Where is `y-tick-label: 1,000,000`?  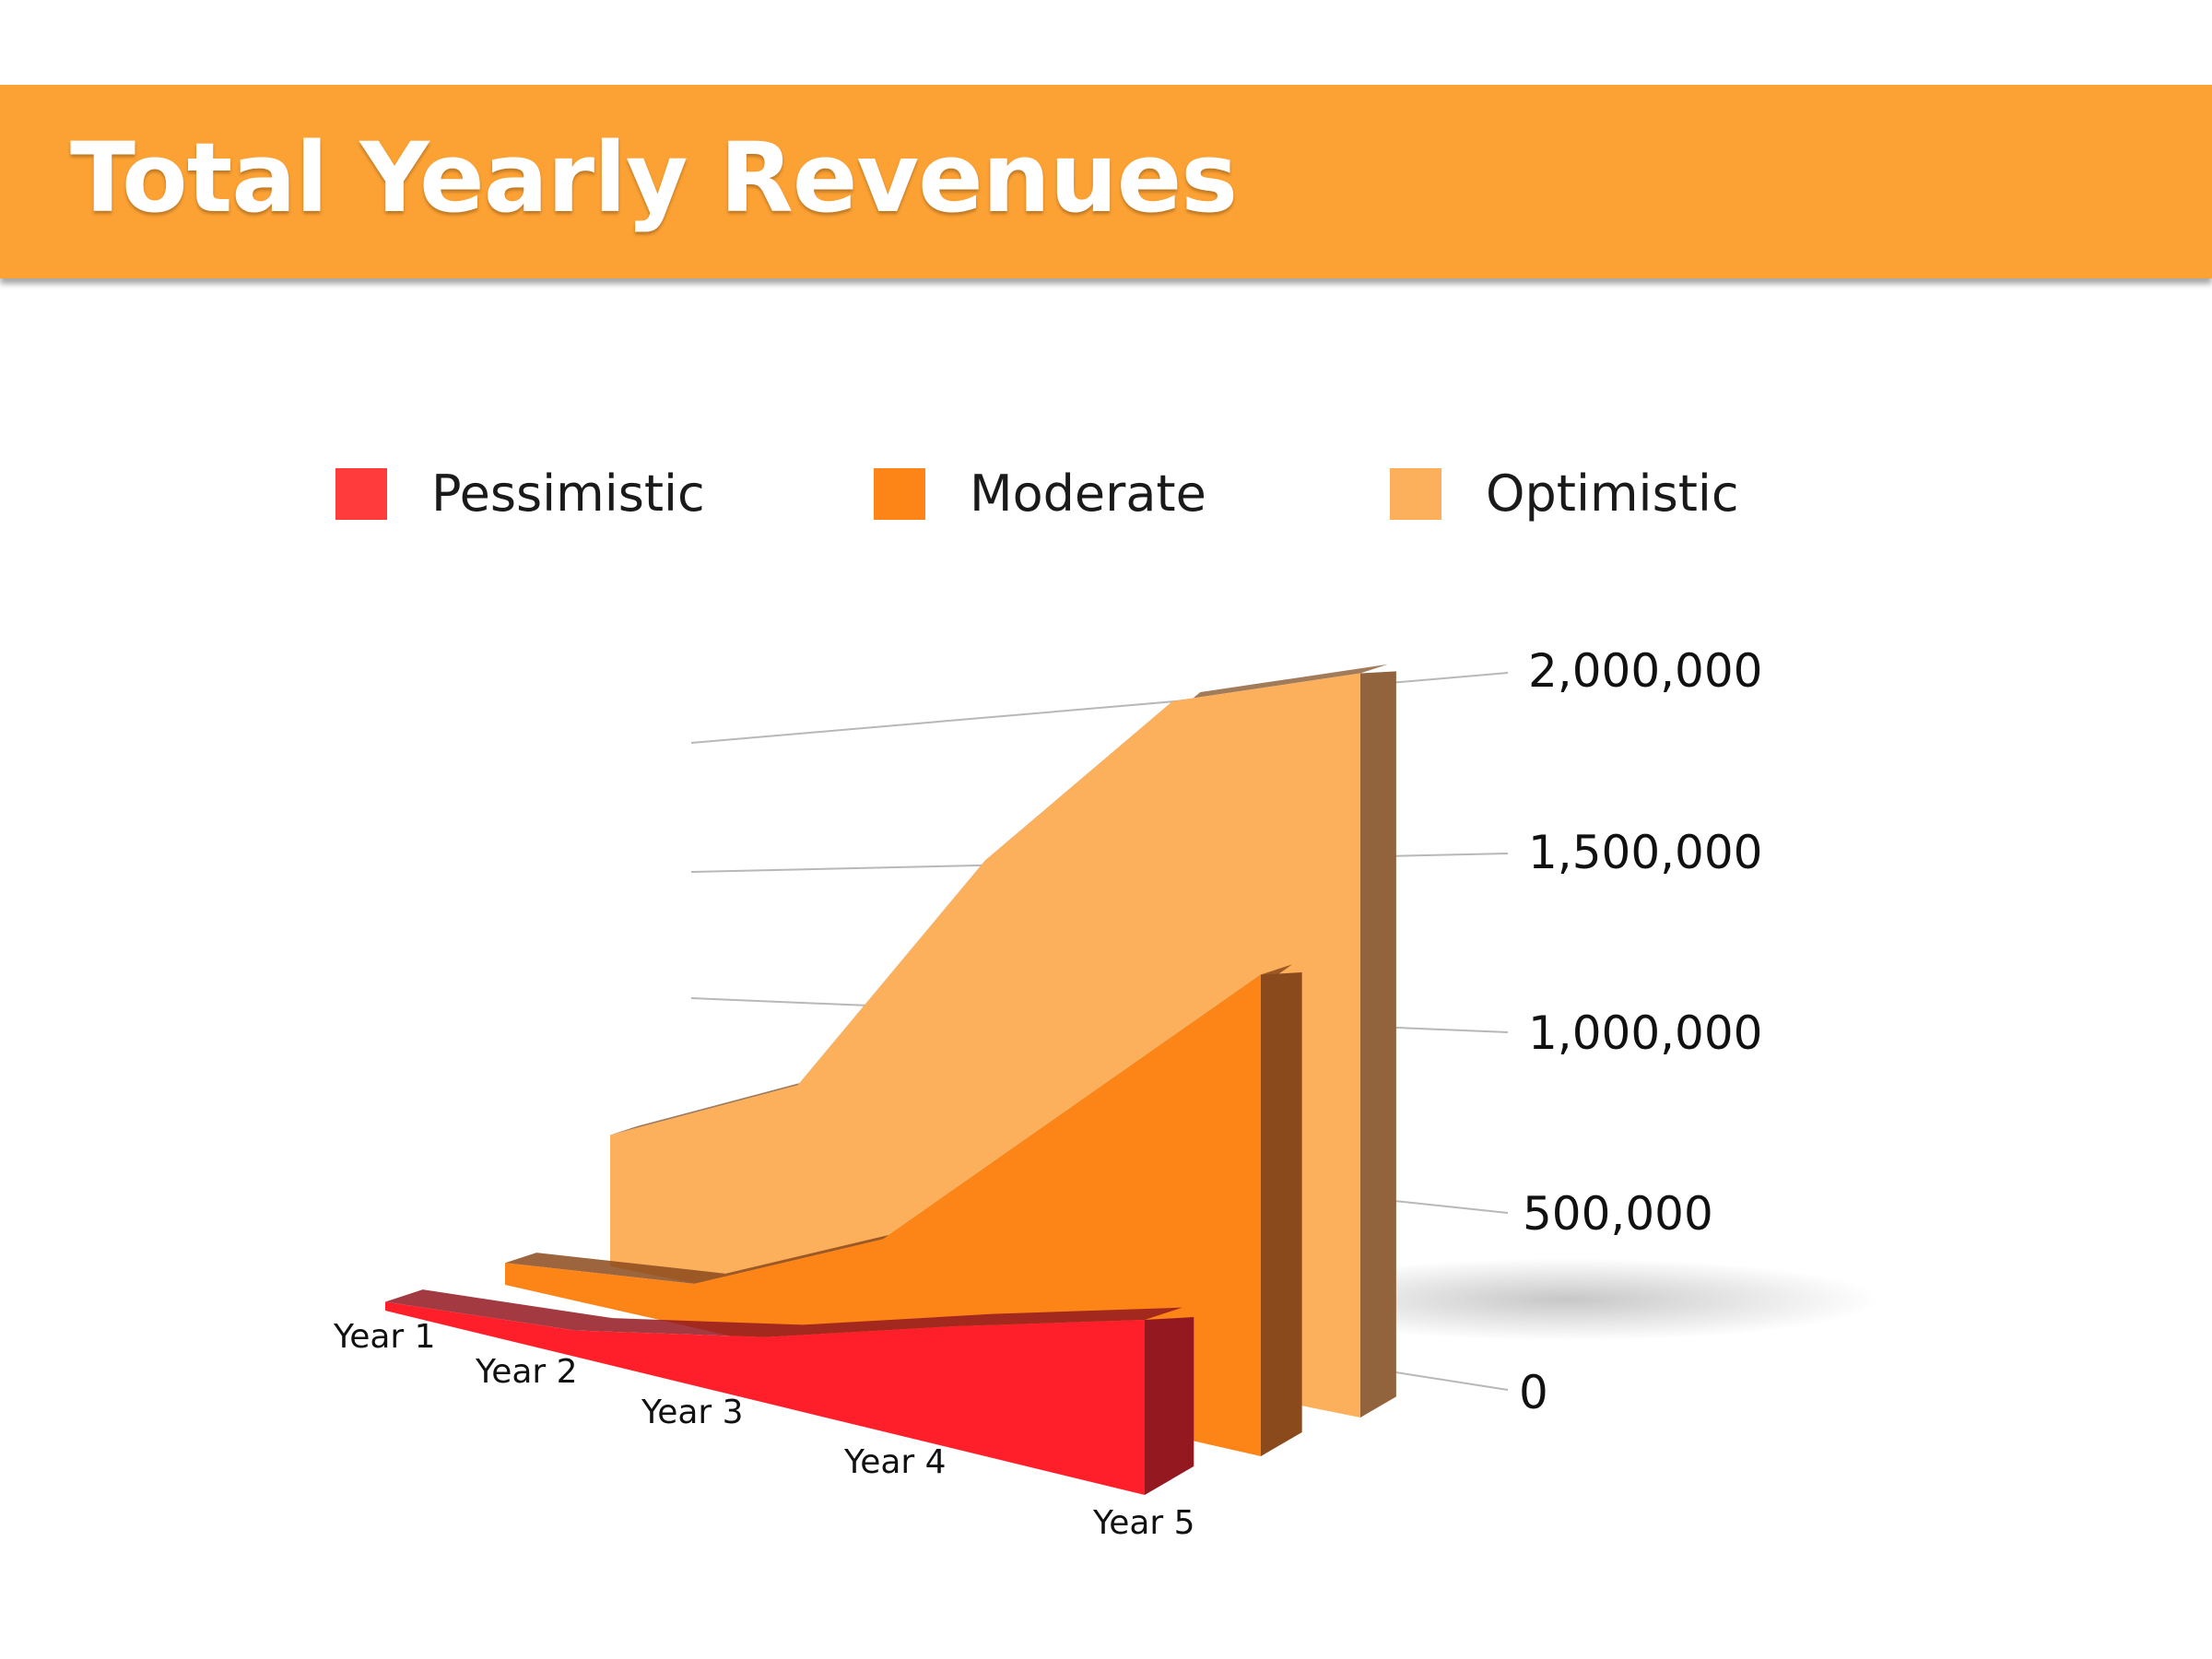 y-tick-label: 1,000,000 is located at coordinates (1645, 1033).